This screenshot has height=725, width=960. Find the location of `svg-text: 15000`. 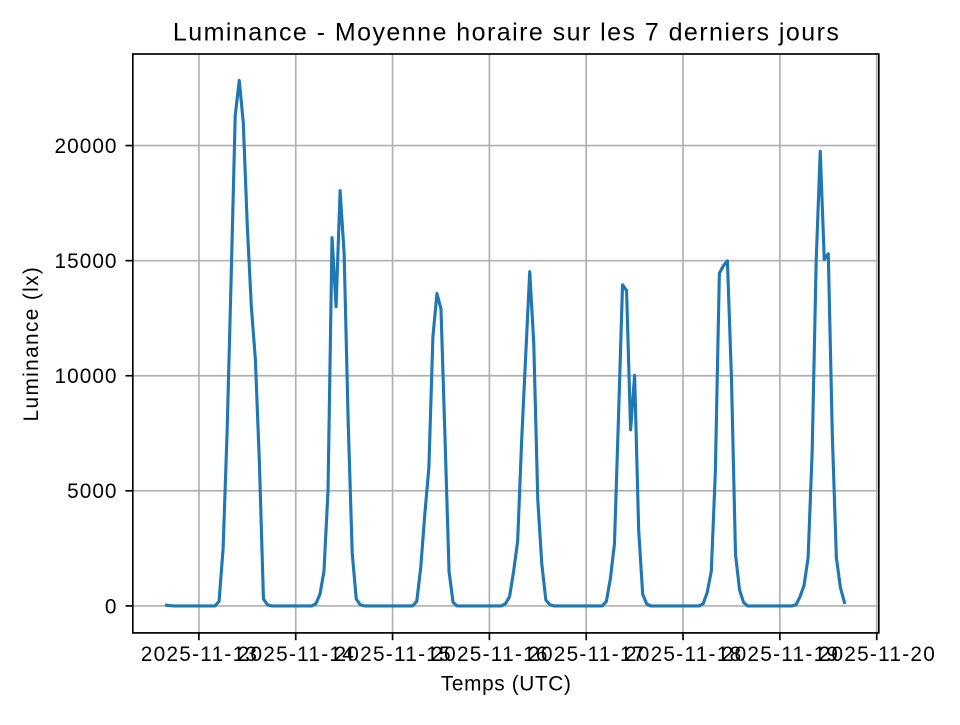

svg-text: 15000 is located at coordinates (86, 261).